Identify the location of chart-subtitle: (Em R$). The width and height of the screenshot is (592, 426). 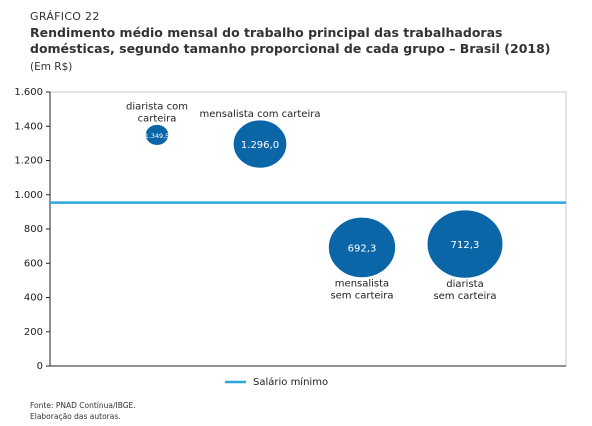
(51, 67).